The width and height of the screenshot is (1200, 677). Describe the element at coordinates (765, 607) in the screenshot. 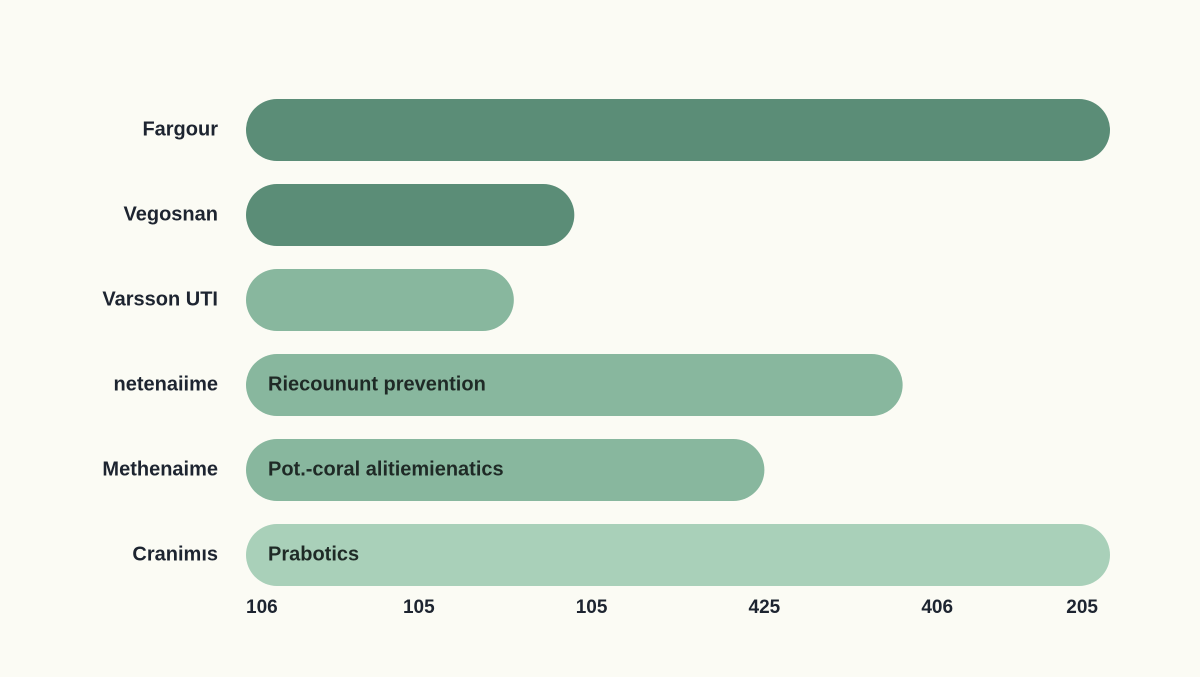

I see `x-axis-label: 425` at that location.